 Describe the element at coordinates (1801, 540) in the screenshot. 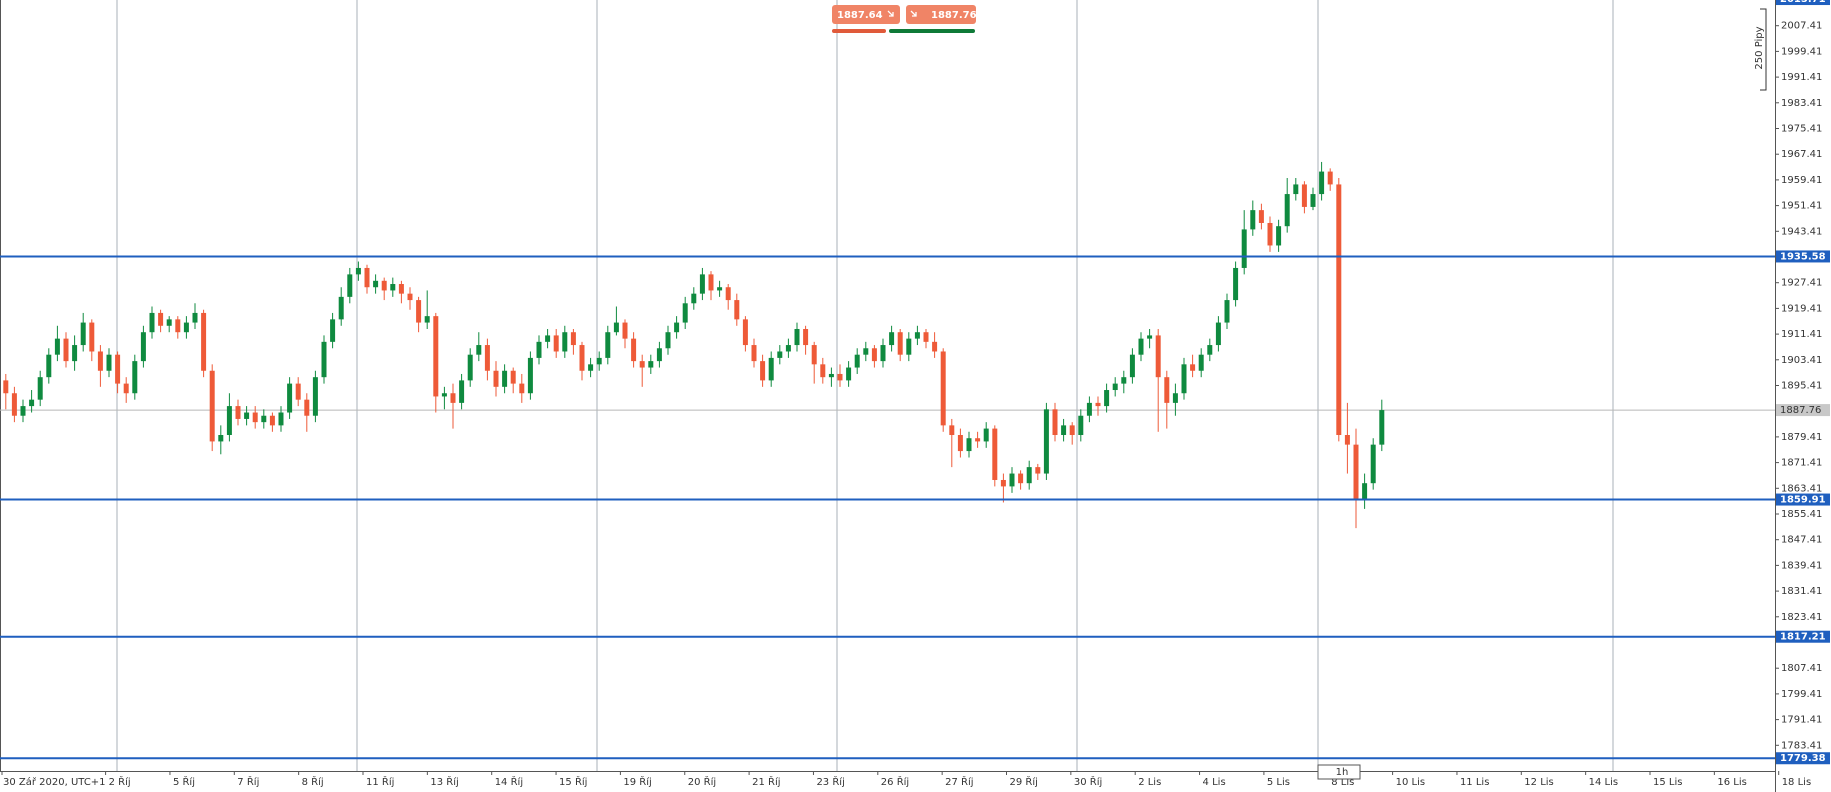

I see `y-tick-label: 1847.41` at that location.